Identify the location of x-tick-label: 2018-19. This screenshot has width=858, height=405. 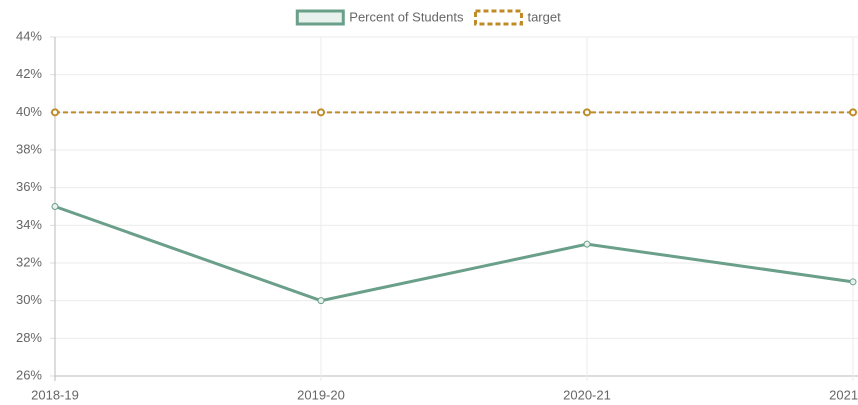
(55, 394).